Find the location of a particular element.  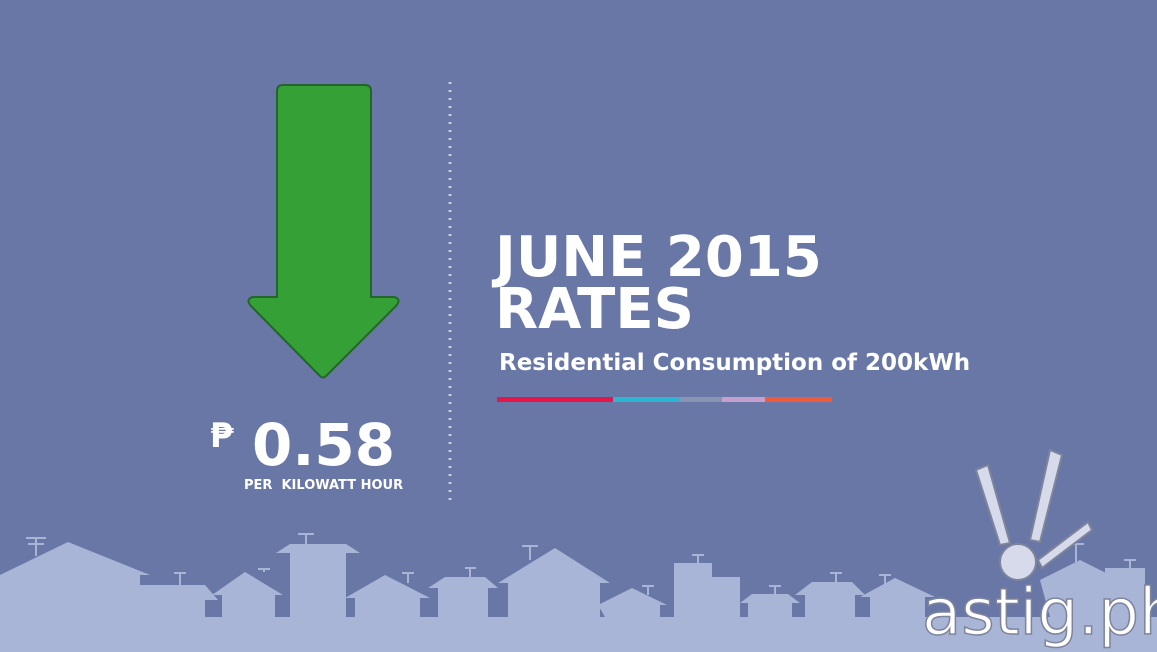

heading-line2: RATES is located at coordinates (594, 309).